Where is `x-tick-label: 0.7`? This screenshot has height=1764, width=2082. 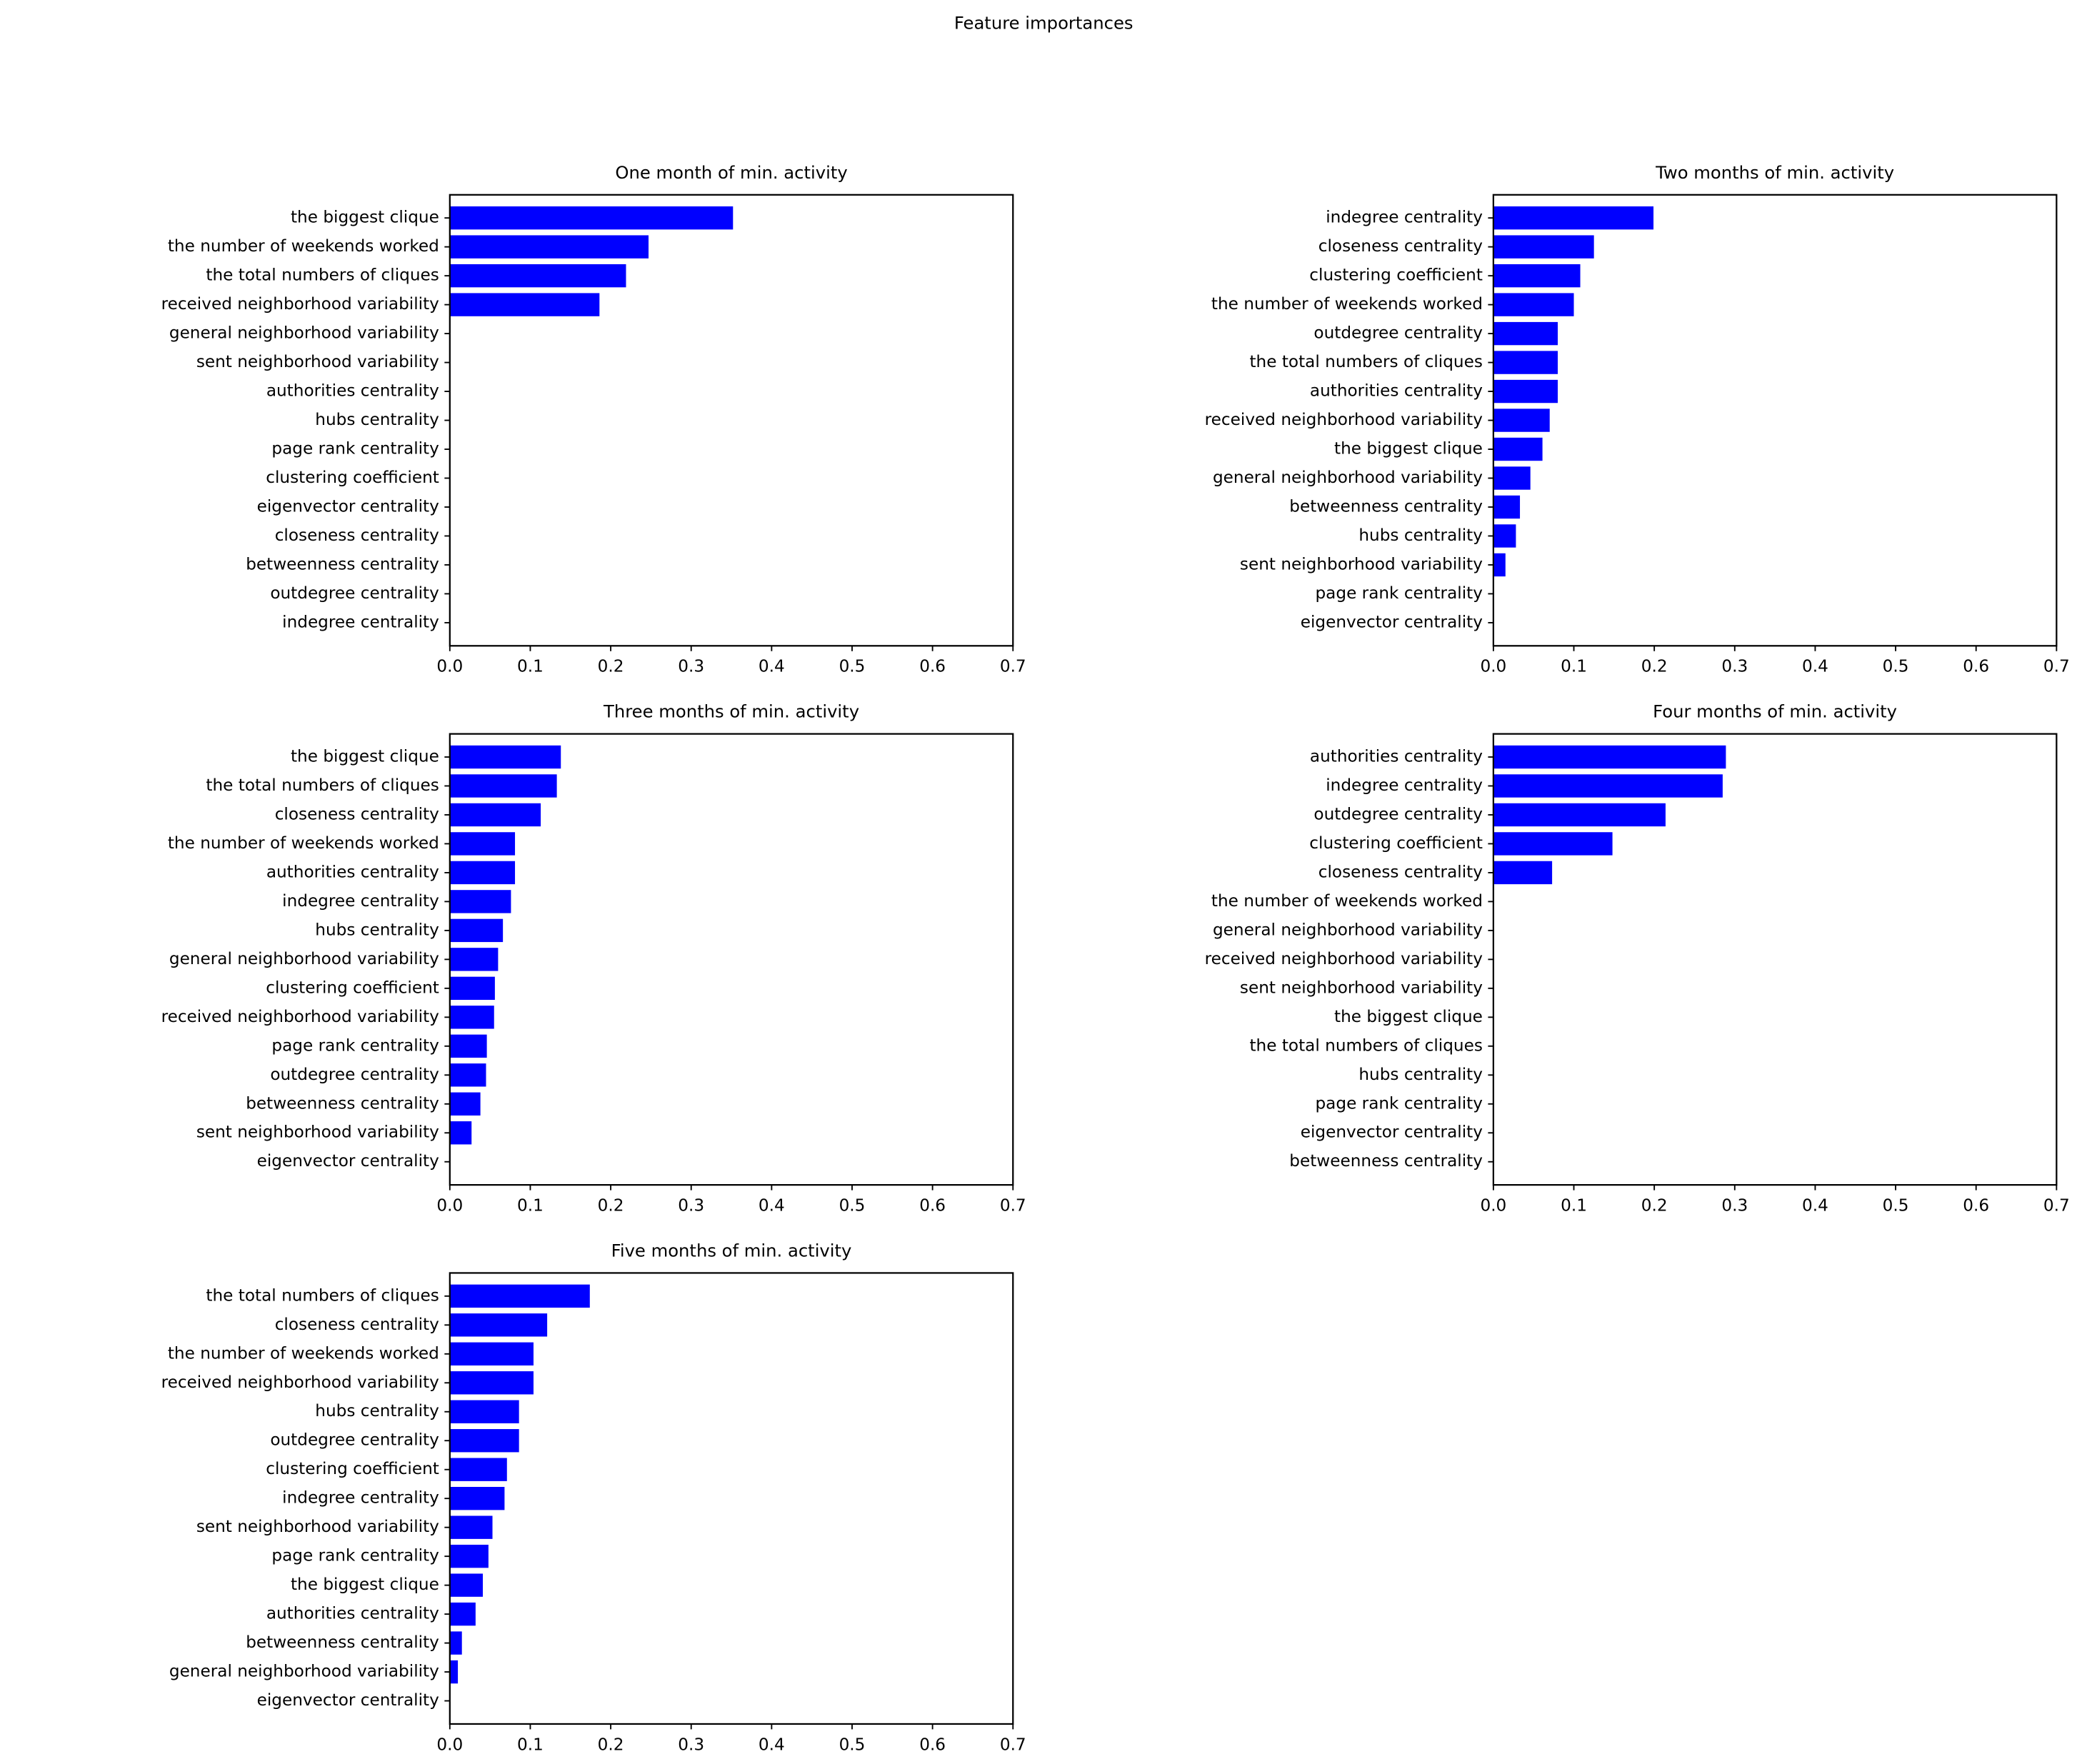 x-tick-label: 0.7 is located at coordinates (1013, 667).